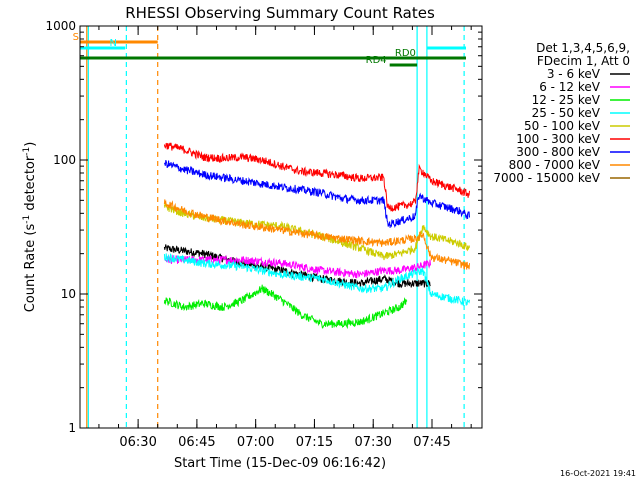 This screenshot has width=640, height=480. Describe the element at coordinates (27, 151) in the screenshot. I see `y-label-sup-2: -1` at that location.